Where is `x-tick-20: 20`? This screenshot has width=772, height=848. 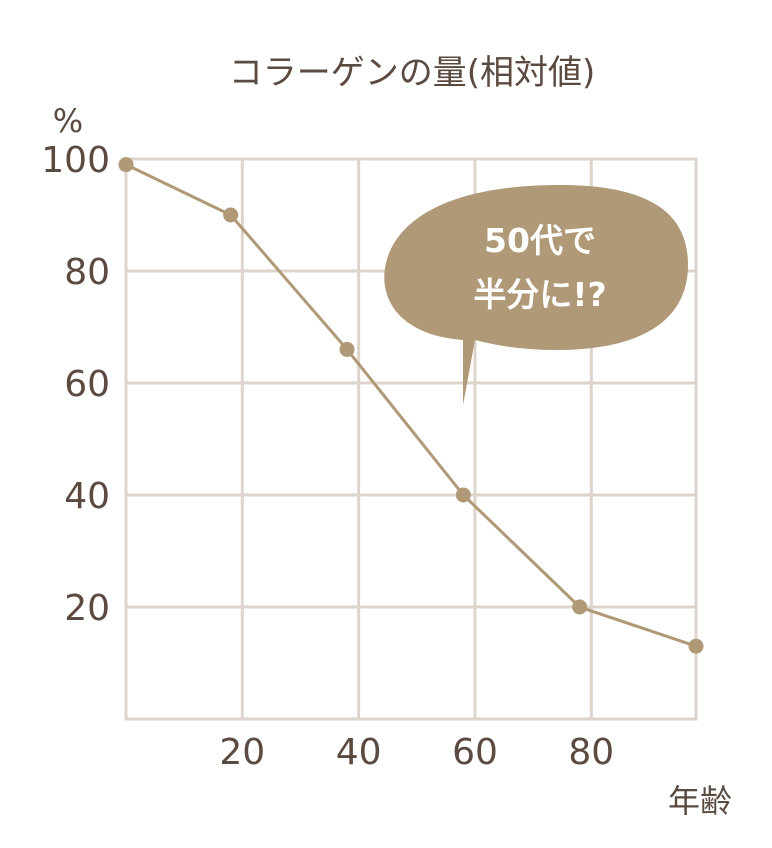
x-tick-20: 20 is located at coordinates (242, 752).